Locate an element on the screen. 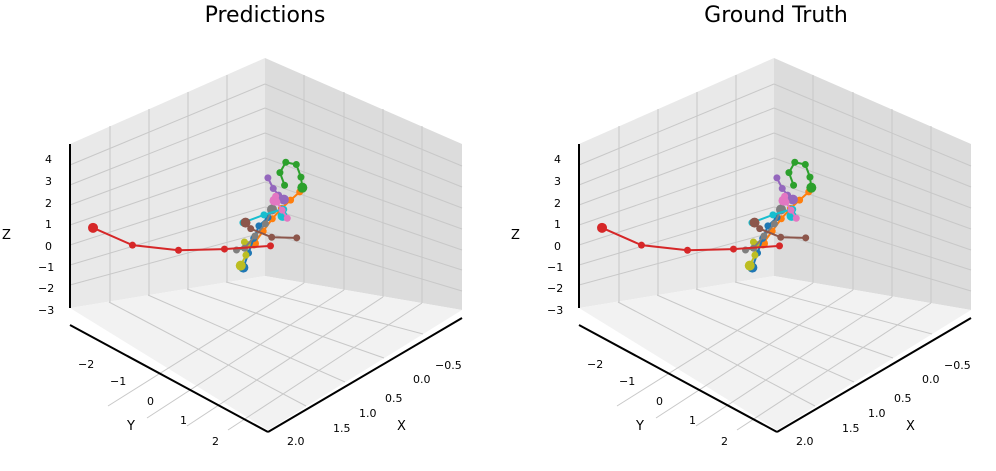 The height and width of the screenshot is (471, 996). z-tick-labels: 4 3 2 1 0 −1 −2 −3 is located at coordinates (46, 235).